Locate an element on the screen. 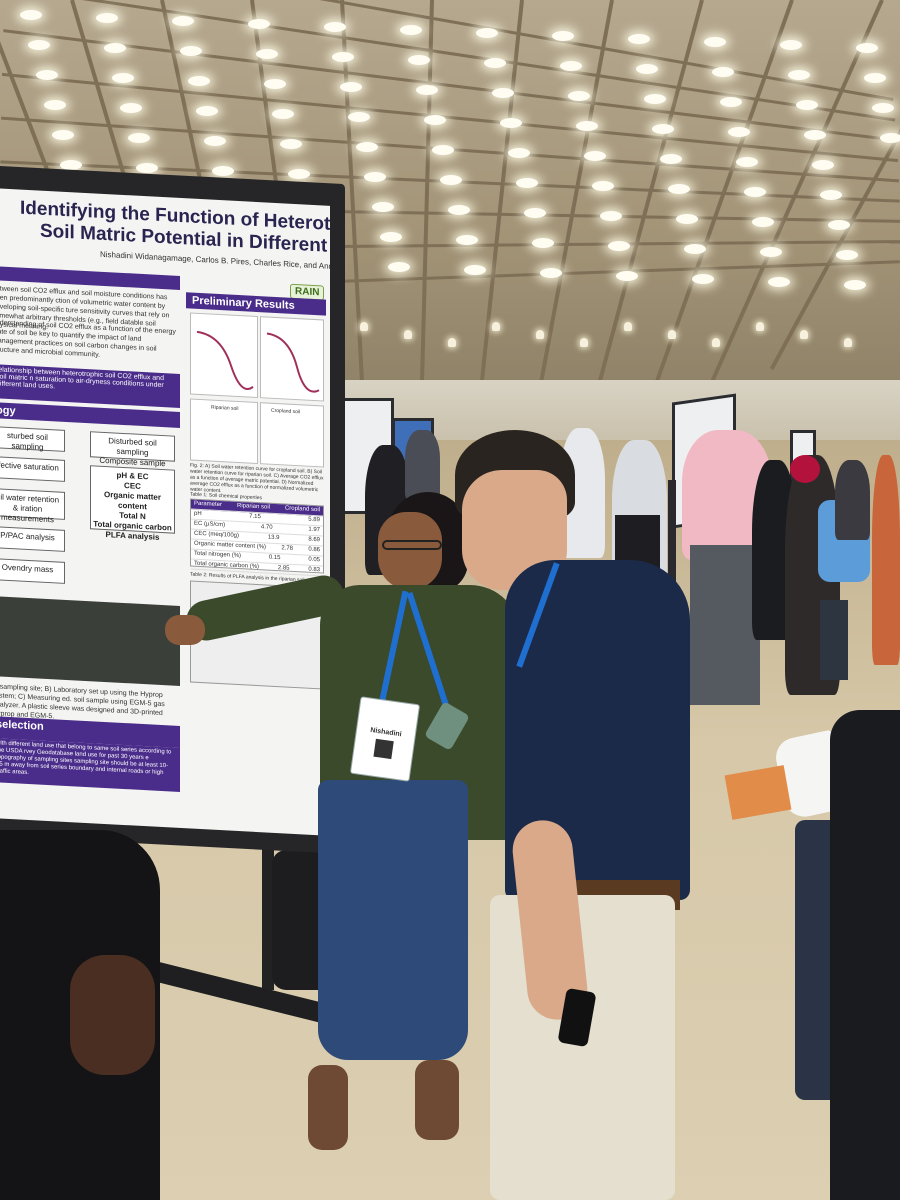 This screenshot has height=1200, width=900. table-cell: 13.9 is located at coordinates (273, 538).